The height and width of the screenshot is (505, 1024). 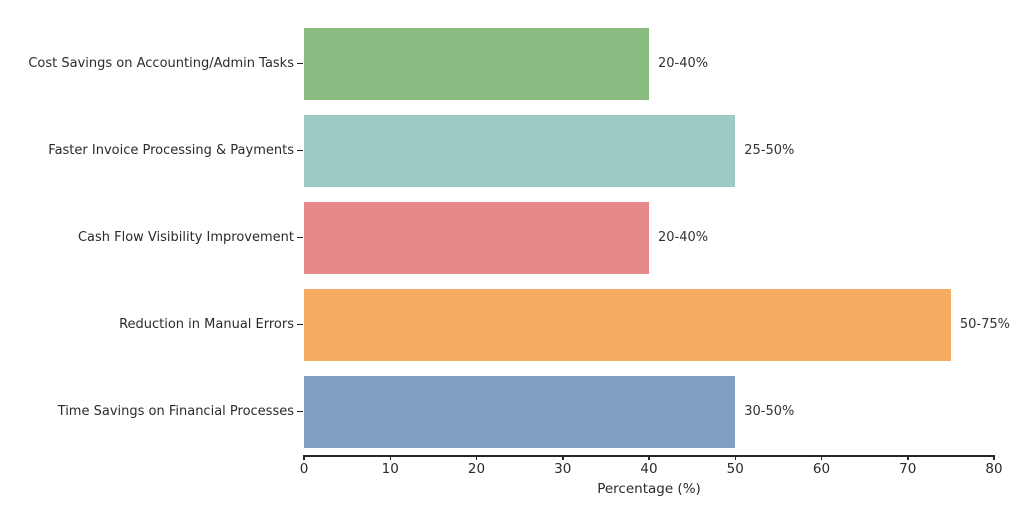 I want to click on x-tick-label: 30, so click(x=563, y=469).